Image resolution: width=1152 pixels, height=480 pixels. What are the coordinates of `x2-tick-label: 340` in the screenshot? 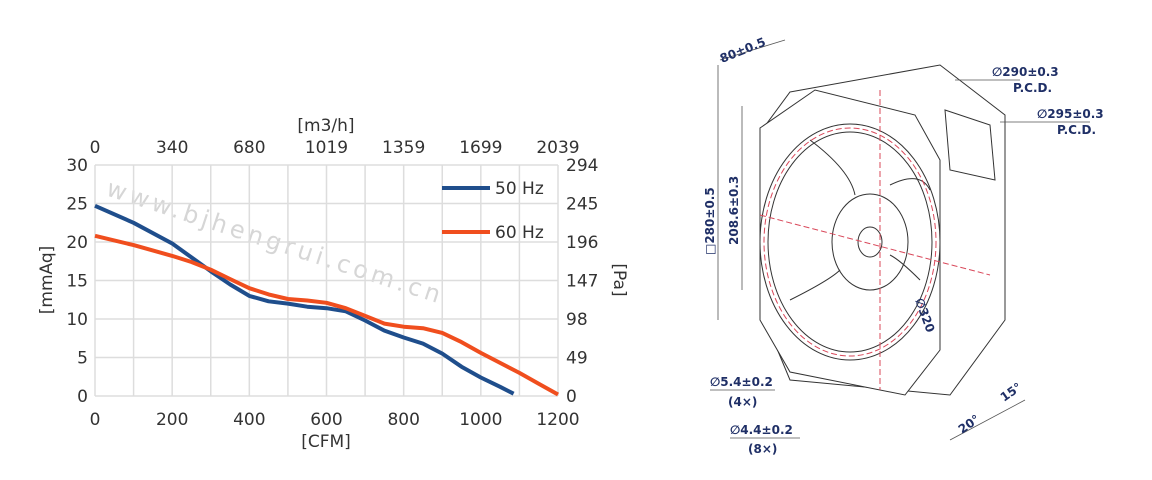 It's located at (172, 148).